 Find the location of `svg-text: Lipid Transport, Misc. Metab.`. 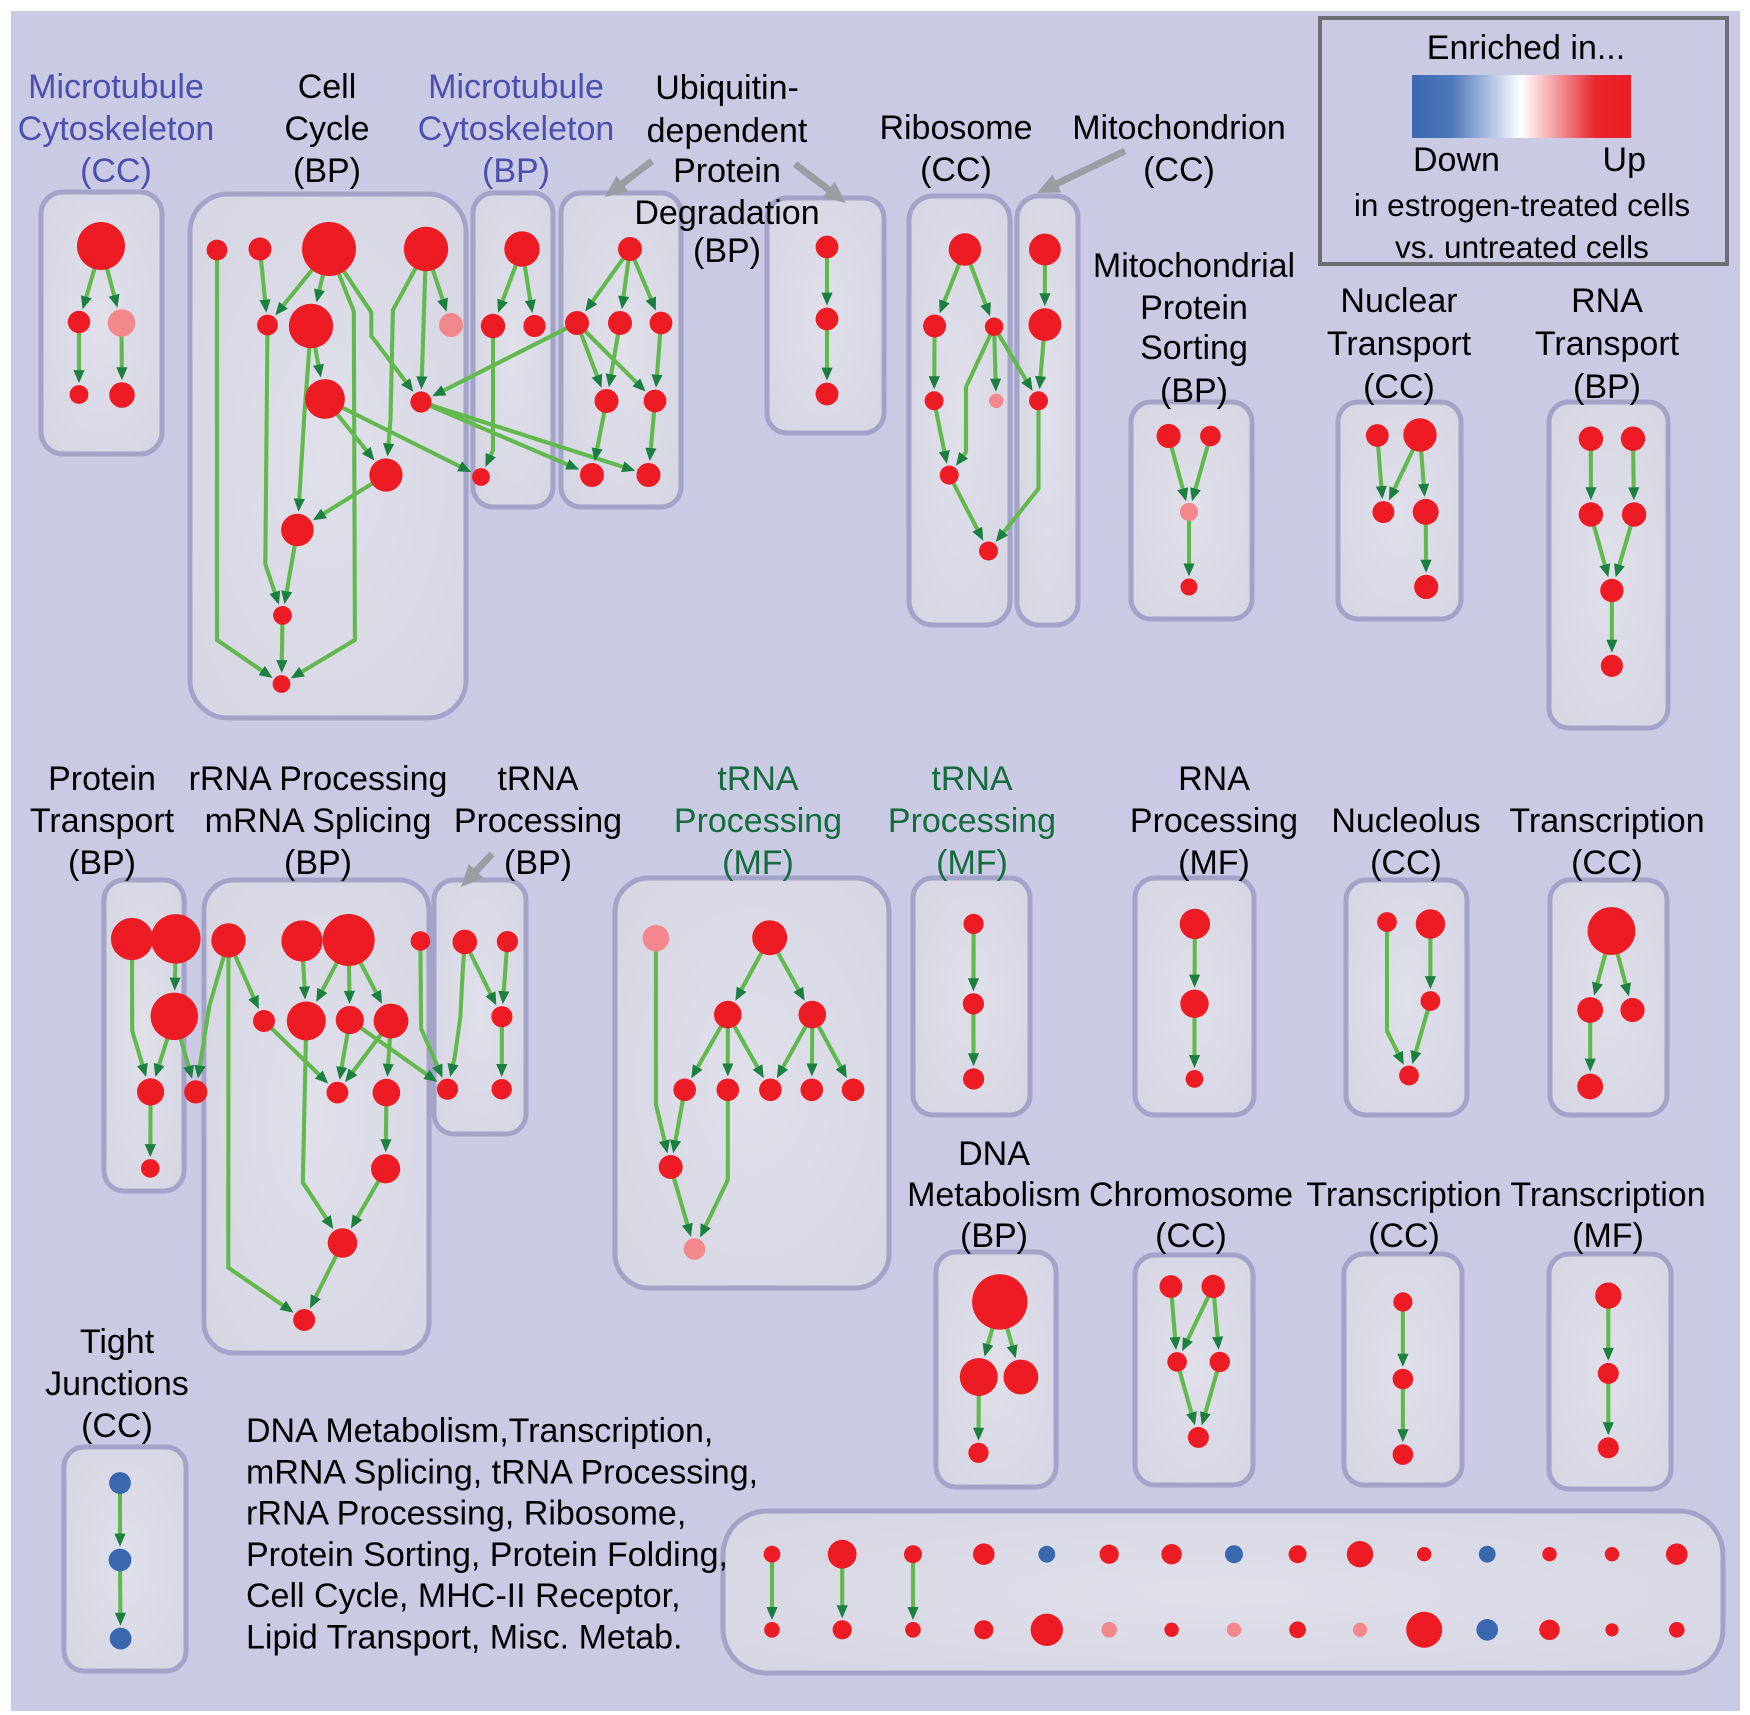

svg-text: Lipid Transport, Misc. Metab. is located at coordinates (464, 1638).